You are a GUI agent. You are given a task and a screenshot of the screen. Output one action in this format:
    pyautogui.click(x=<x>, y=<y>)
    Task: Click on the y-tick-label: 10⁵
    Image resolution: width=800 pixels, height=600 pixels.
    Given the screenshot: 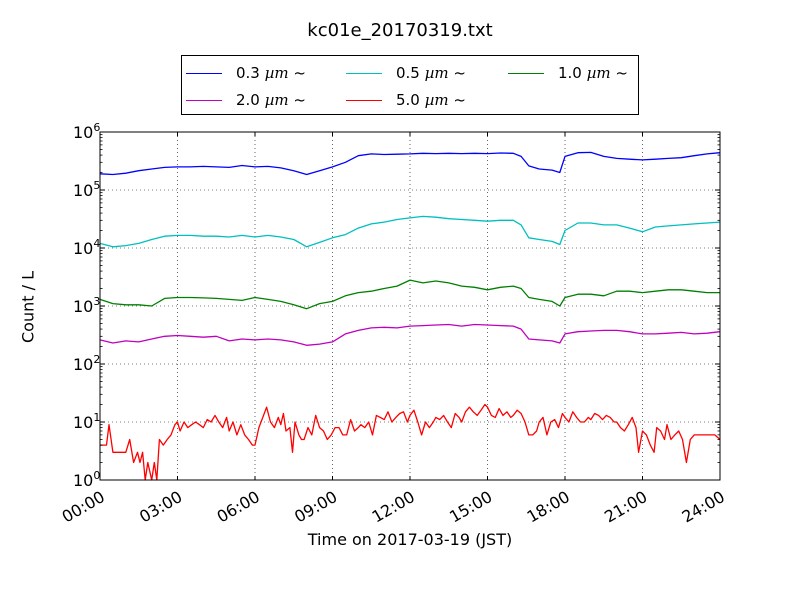 What is the action you would take?
    pyautogui.click(x=86, y=189)
    